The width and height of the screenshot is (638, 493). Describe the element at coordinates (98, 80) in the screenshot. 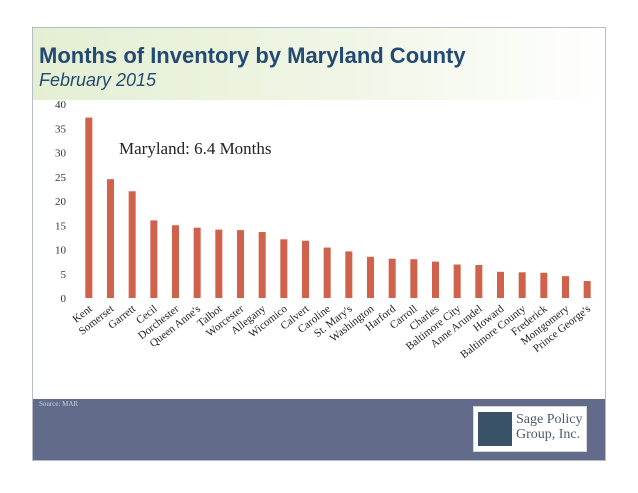

I see `chart-subtitle: February 2015` at that location.